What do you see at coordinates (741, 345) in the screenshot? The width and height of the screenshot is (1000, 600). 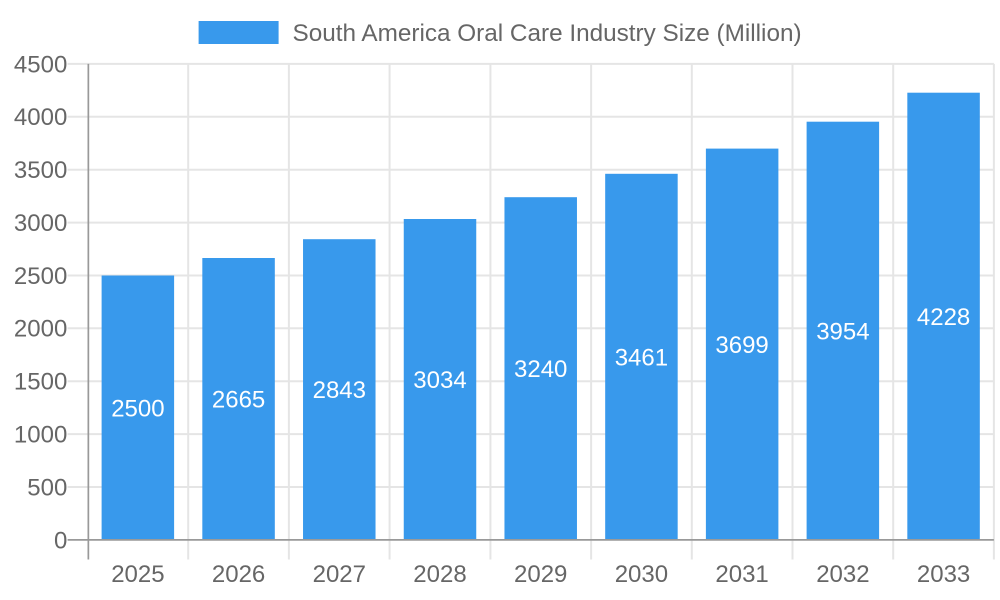 I see `svg-text: 3699` at bounding box center [741, 345].